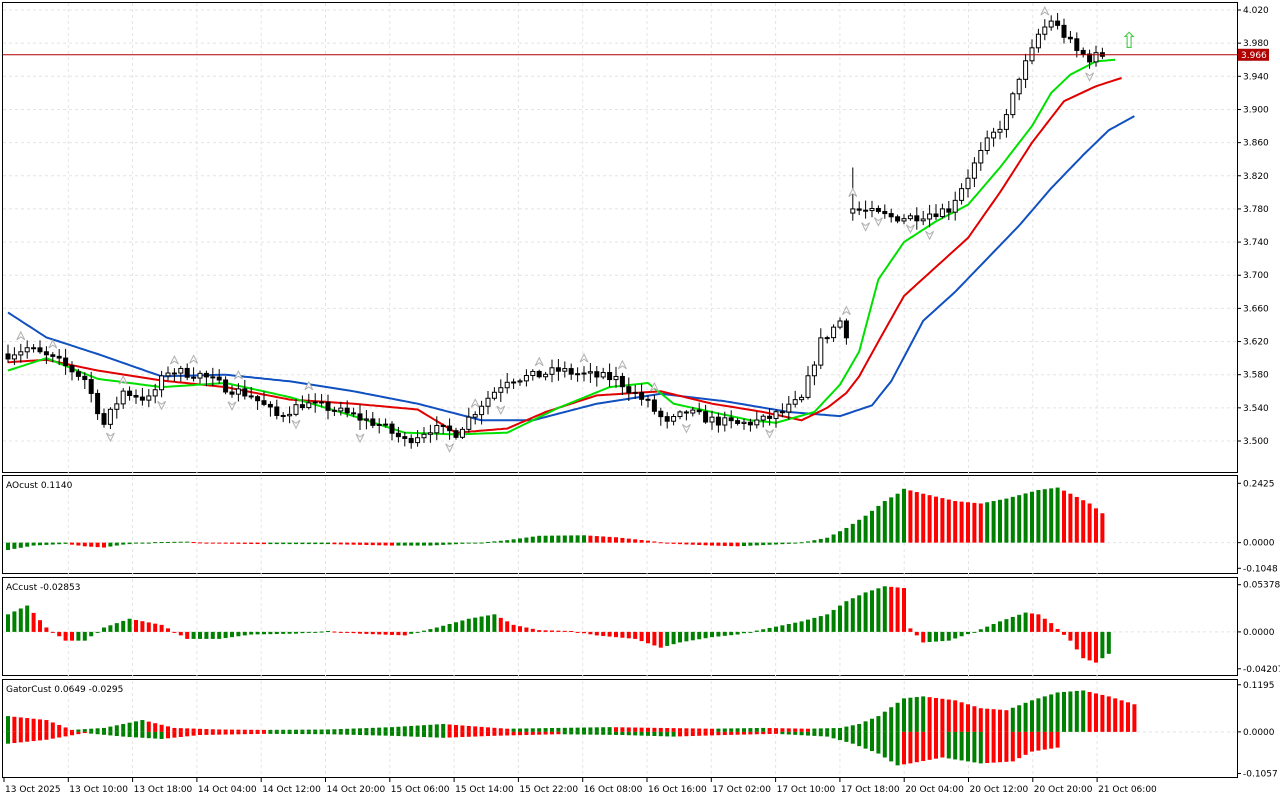 This screenshot has height=800, width=1280. What do you see at coordinates (1045, 11) in the screenshot?
I see `fractal-up-arrow-icon` at bounding box center [1045, 11].